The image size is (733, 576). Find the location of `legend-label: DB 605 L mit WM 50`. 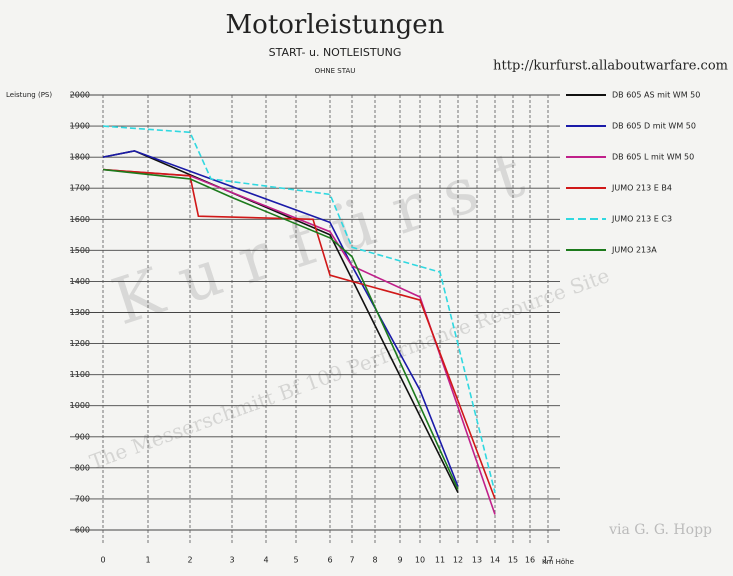

legend-label: DB 605 L mit WM 50 is located at coordinates (653, 157).